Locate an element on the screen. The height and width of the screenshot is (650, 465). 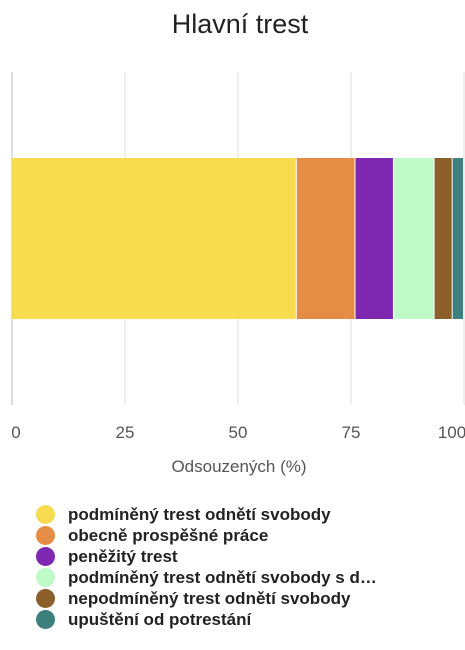
legend-item: nepodmíněný trest odnětí svobody is located at coordinates (248, 598).